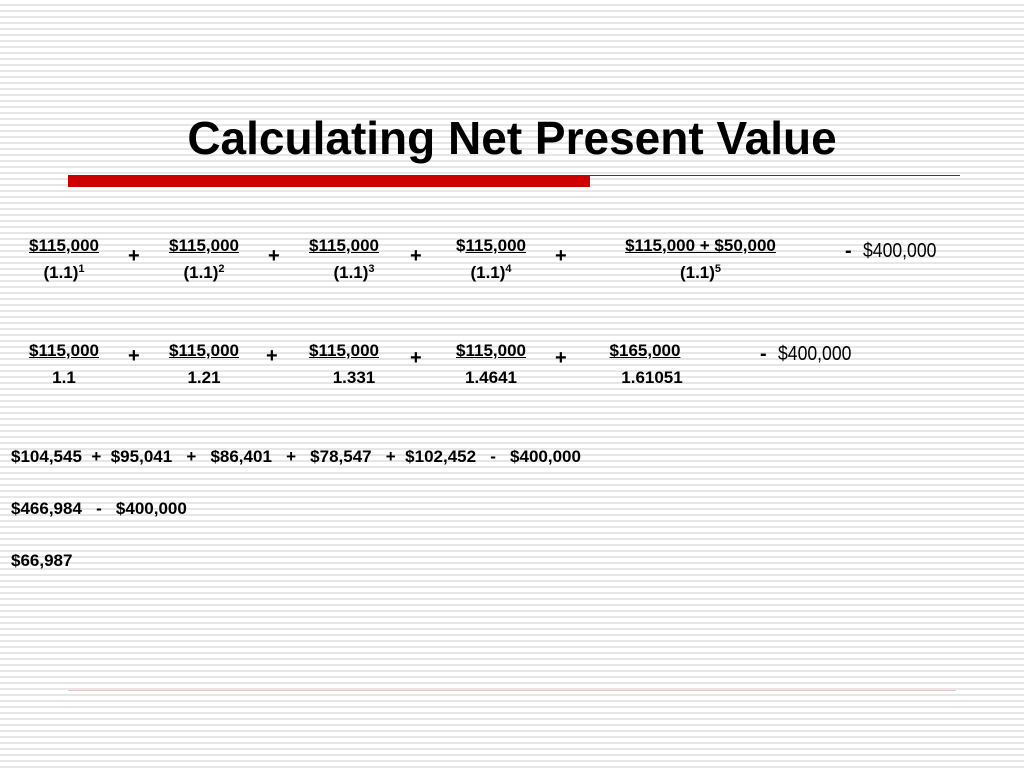 The width and height of the screenshot is (1024, 768). What do you see at coordinates (652, 377) in the screenshot?
I see `denominator: 1.61051` at bounding box center [652, 377].